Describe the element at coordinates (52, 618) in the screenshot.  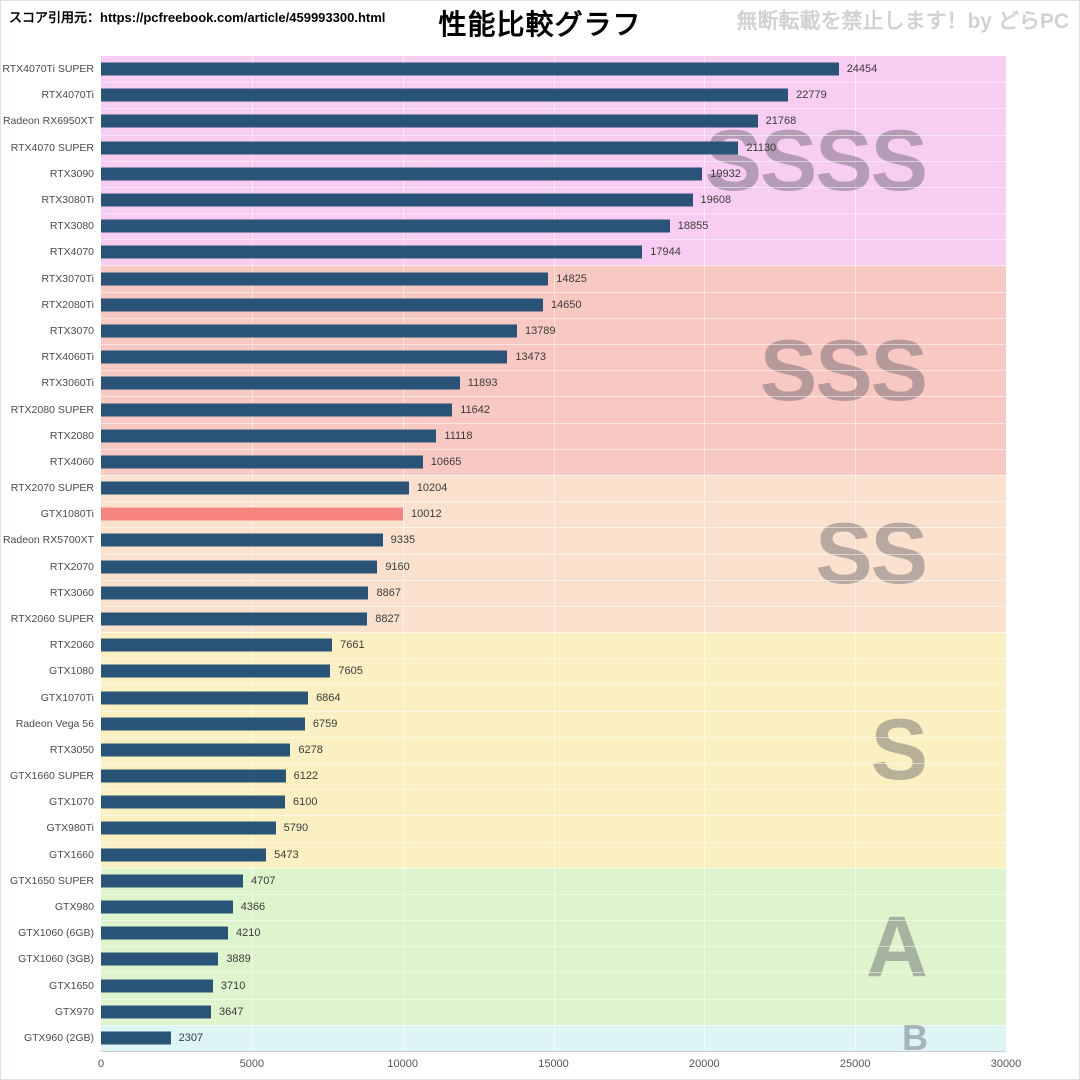
I see `gpu-label: RTX2060 SUPER` at that location.